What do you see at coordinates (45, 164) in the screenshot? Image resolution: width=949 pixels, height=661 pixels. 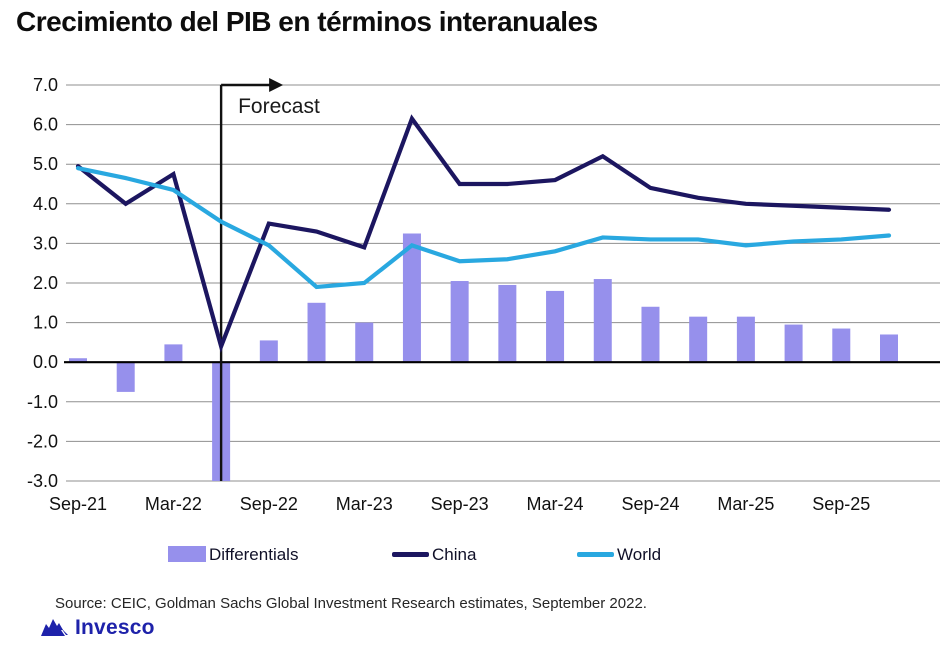 I see `y-tick-label: 5.0` at bounding box center [45, 164].